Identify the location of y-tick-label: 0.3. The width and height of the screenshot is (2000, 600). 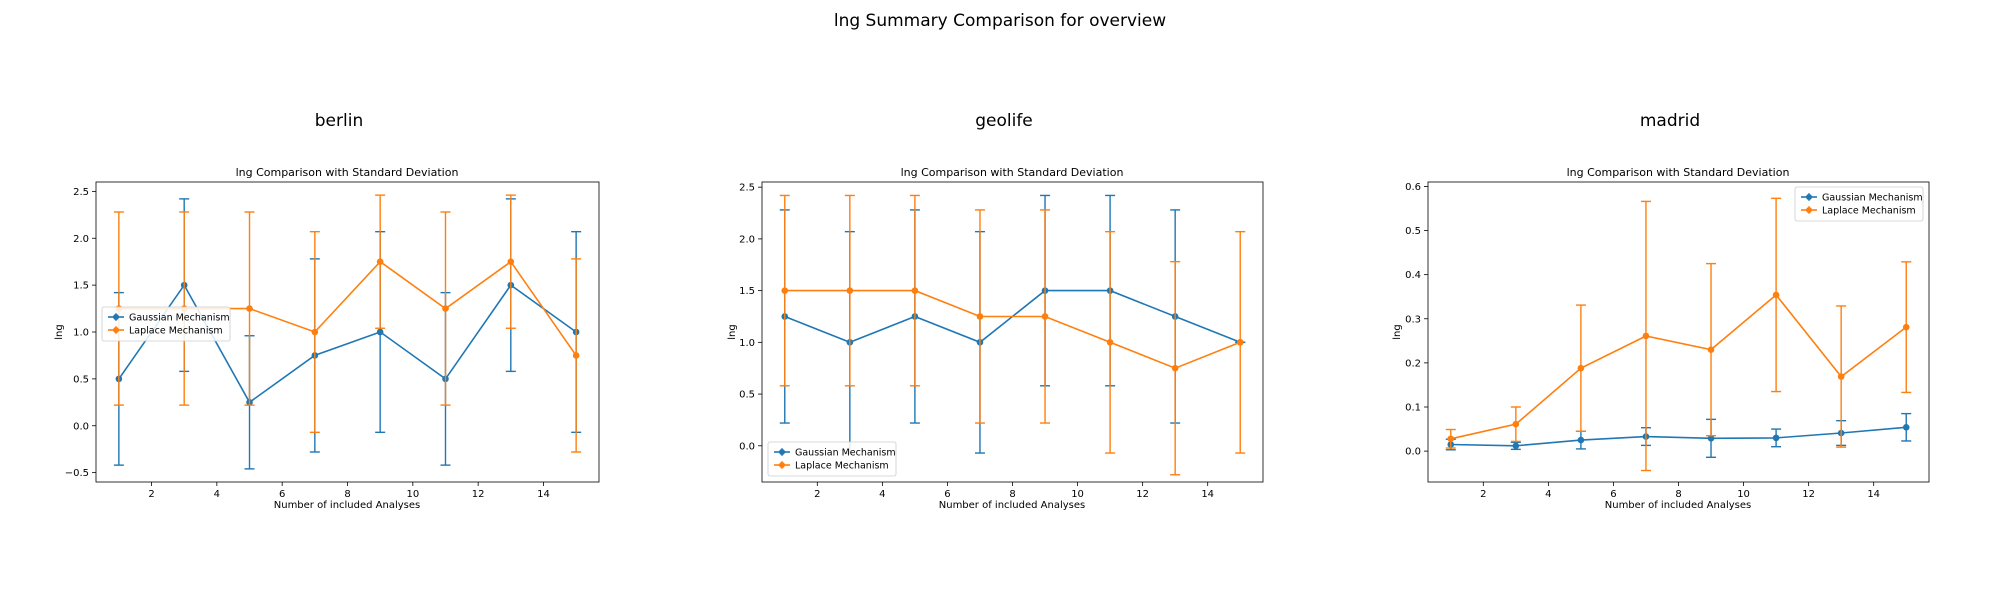
(1413, 319).